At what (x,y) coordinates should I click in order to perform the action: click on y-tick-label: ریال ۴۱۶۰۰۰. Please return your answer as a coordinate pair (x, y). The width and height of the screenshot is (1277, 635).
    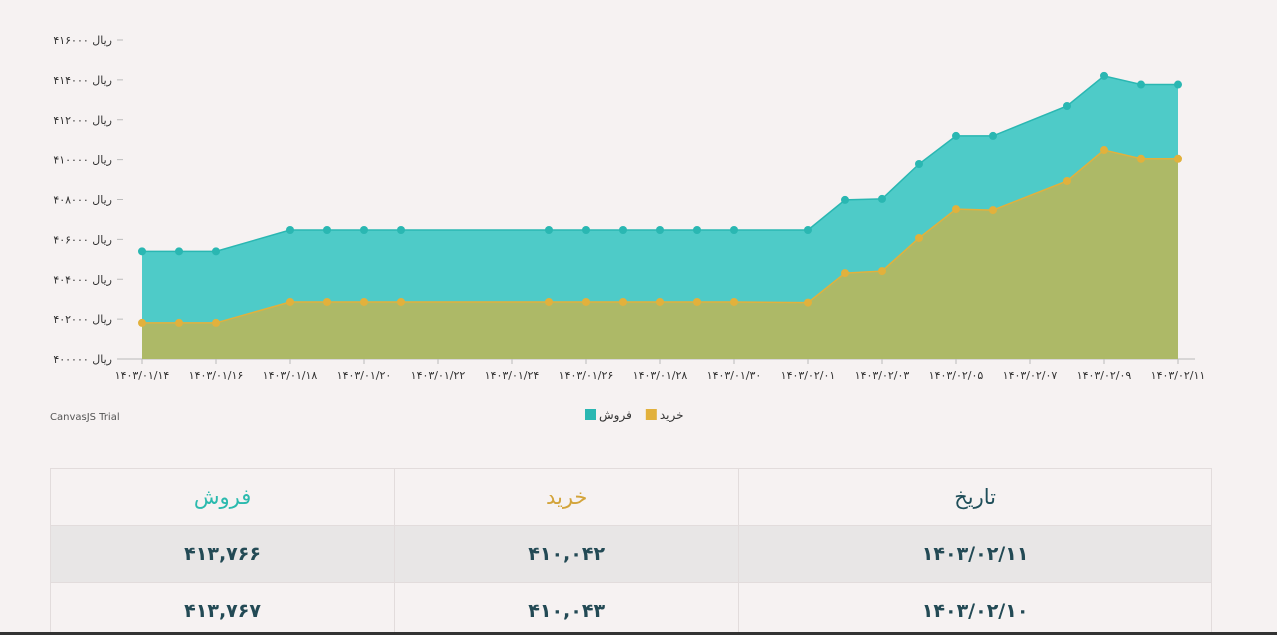
    Looking at the image, I should click on (82, 40).